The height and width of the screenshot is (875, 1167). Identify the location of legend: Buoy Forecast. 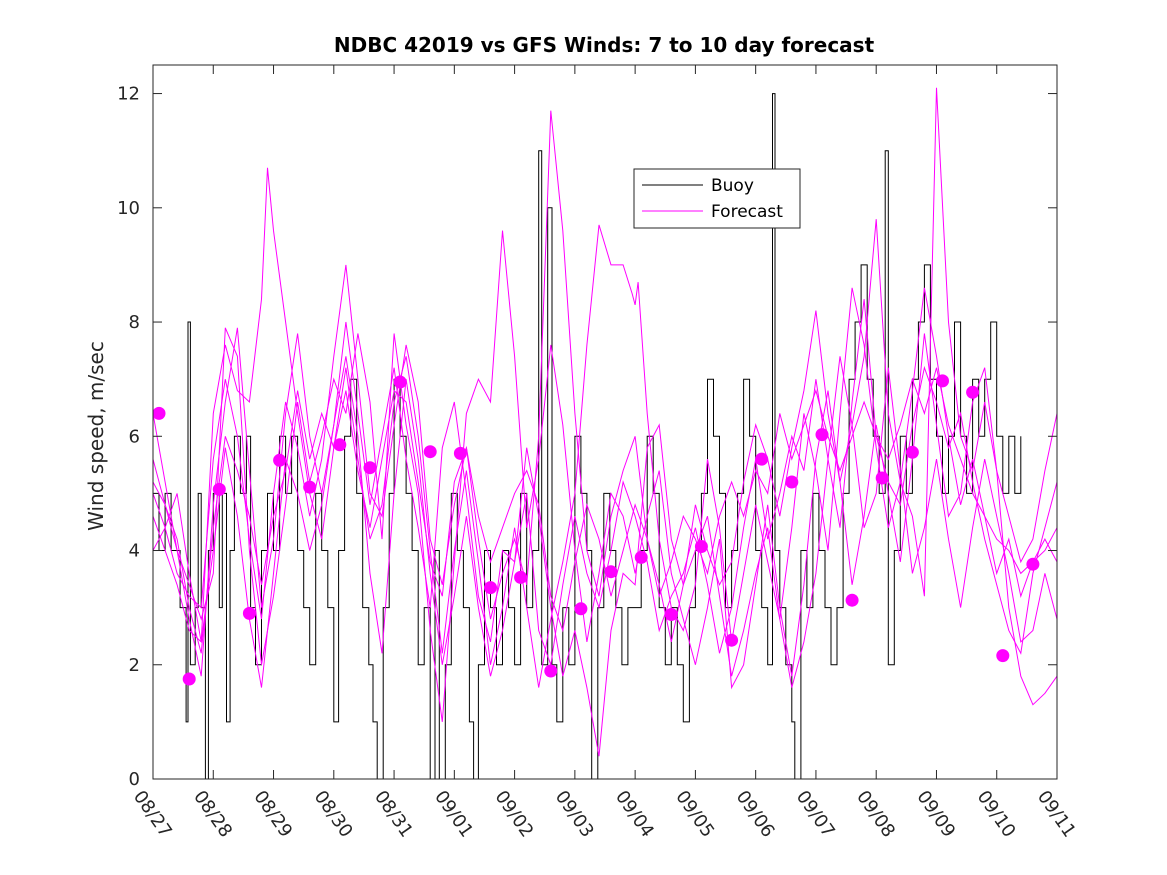
(717, 198).